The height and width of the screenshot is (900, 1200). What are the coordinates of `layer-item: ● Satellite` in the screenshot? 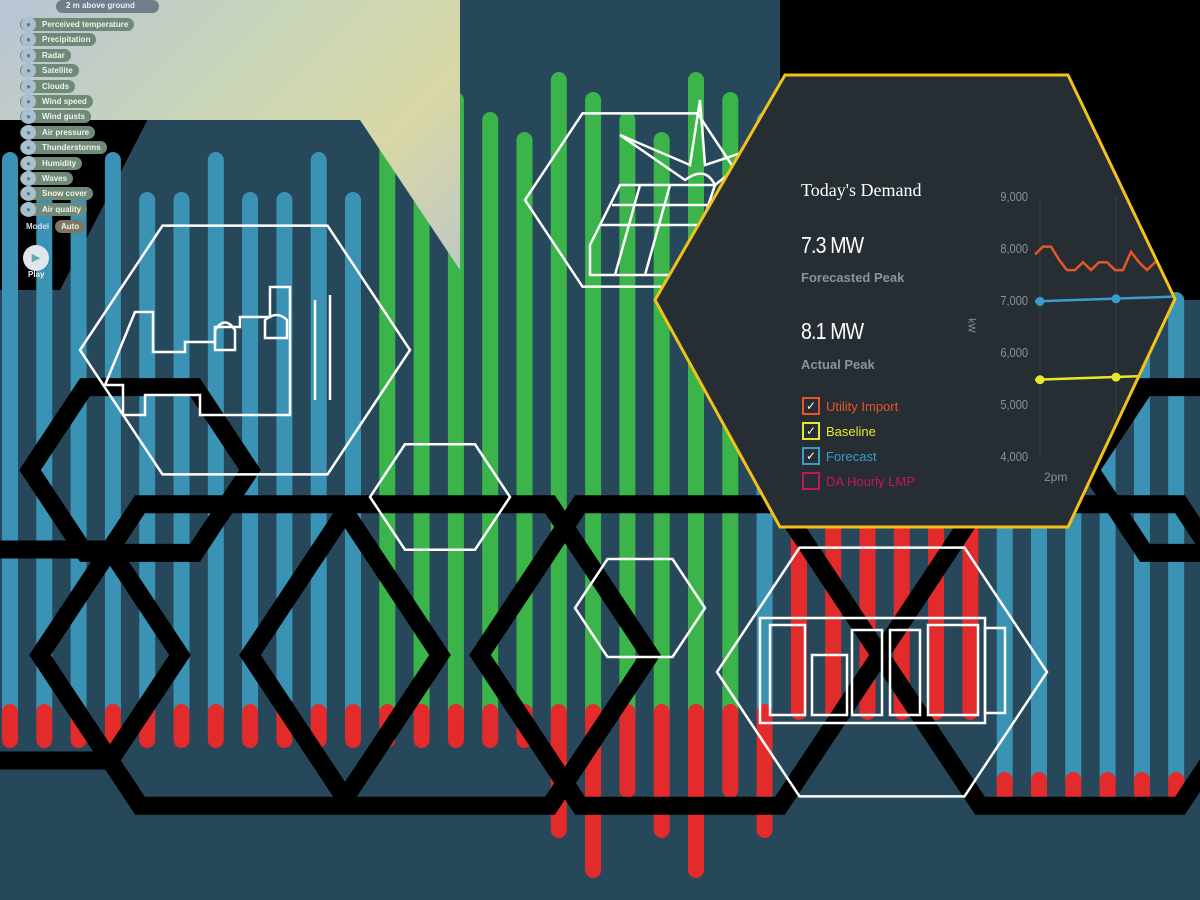 It's located at (49, 71).